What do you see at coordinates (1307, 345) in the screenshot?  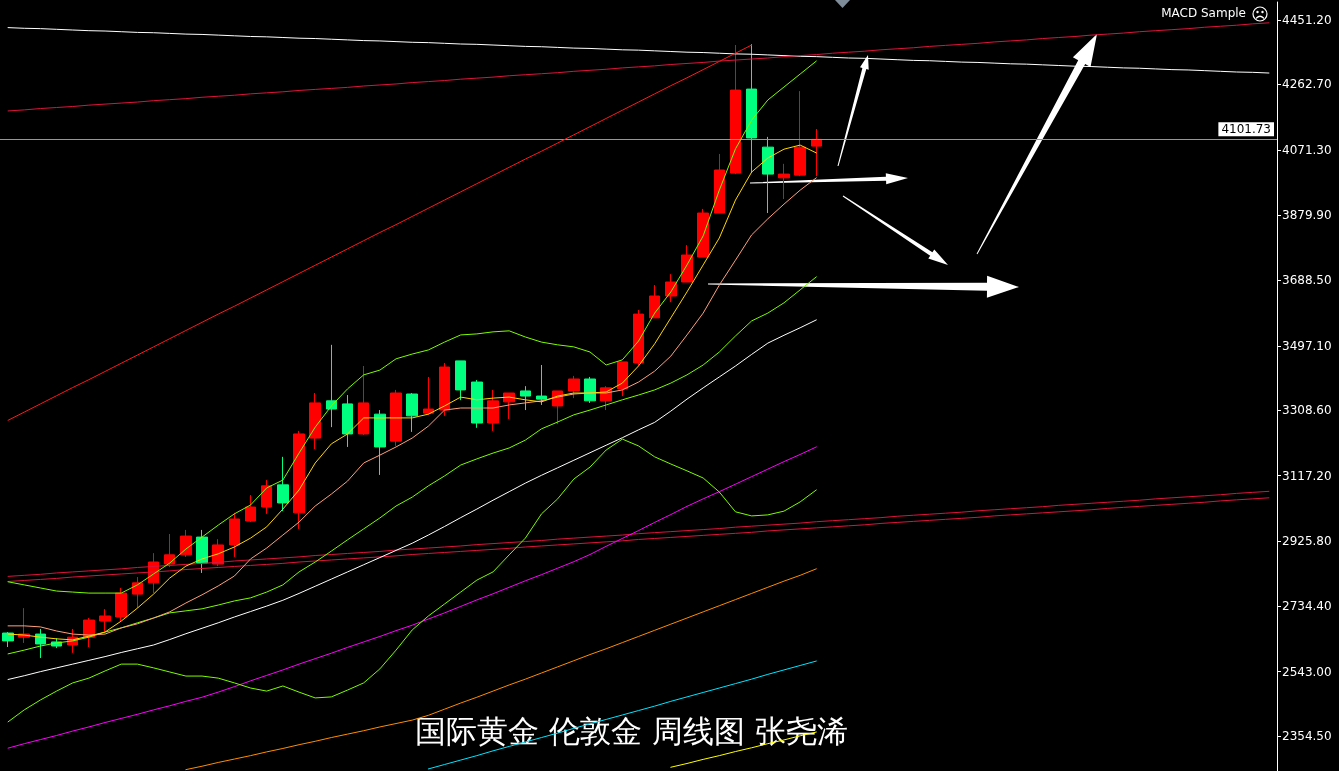 I see `y-tick-label: 3497.10` at bounding box center [1307, 345].